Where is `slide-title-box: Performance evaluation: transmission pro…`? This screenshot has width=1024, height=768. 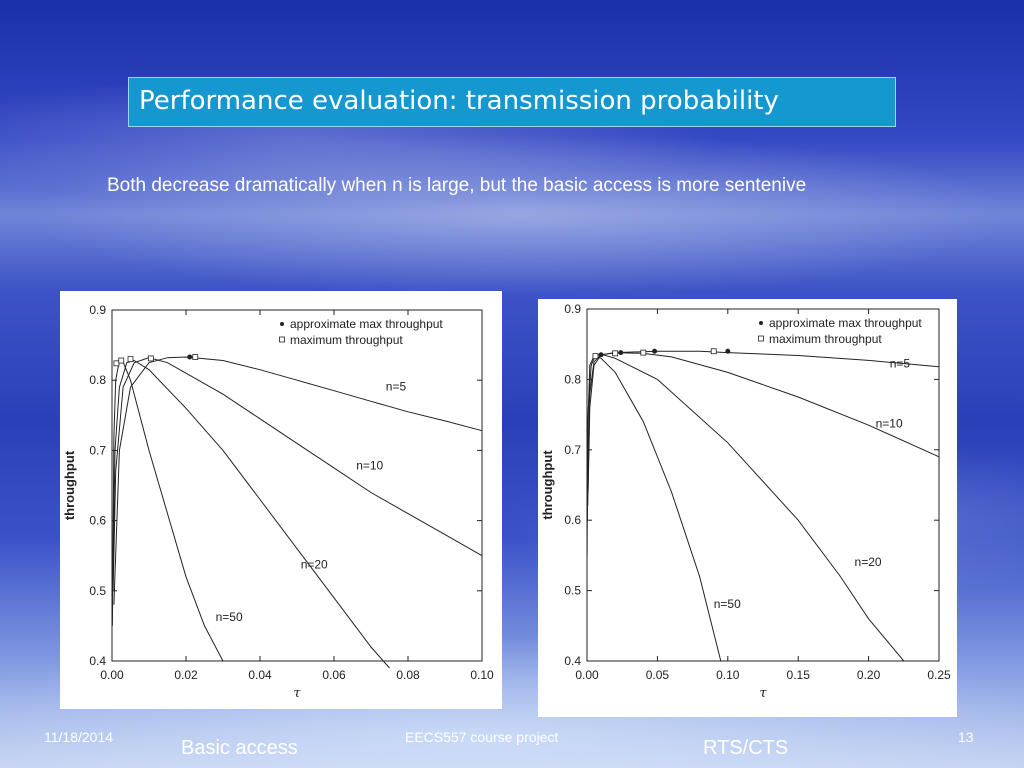 slide-title-box: Performance evaluation: transmission pro… is located at coordinates (512, 102).